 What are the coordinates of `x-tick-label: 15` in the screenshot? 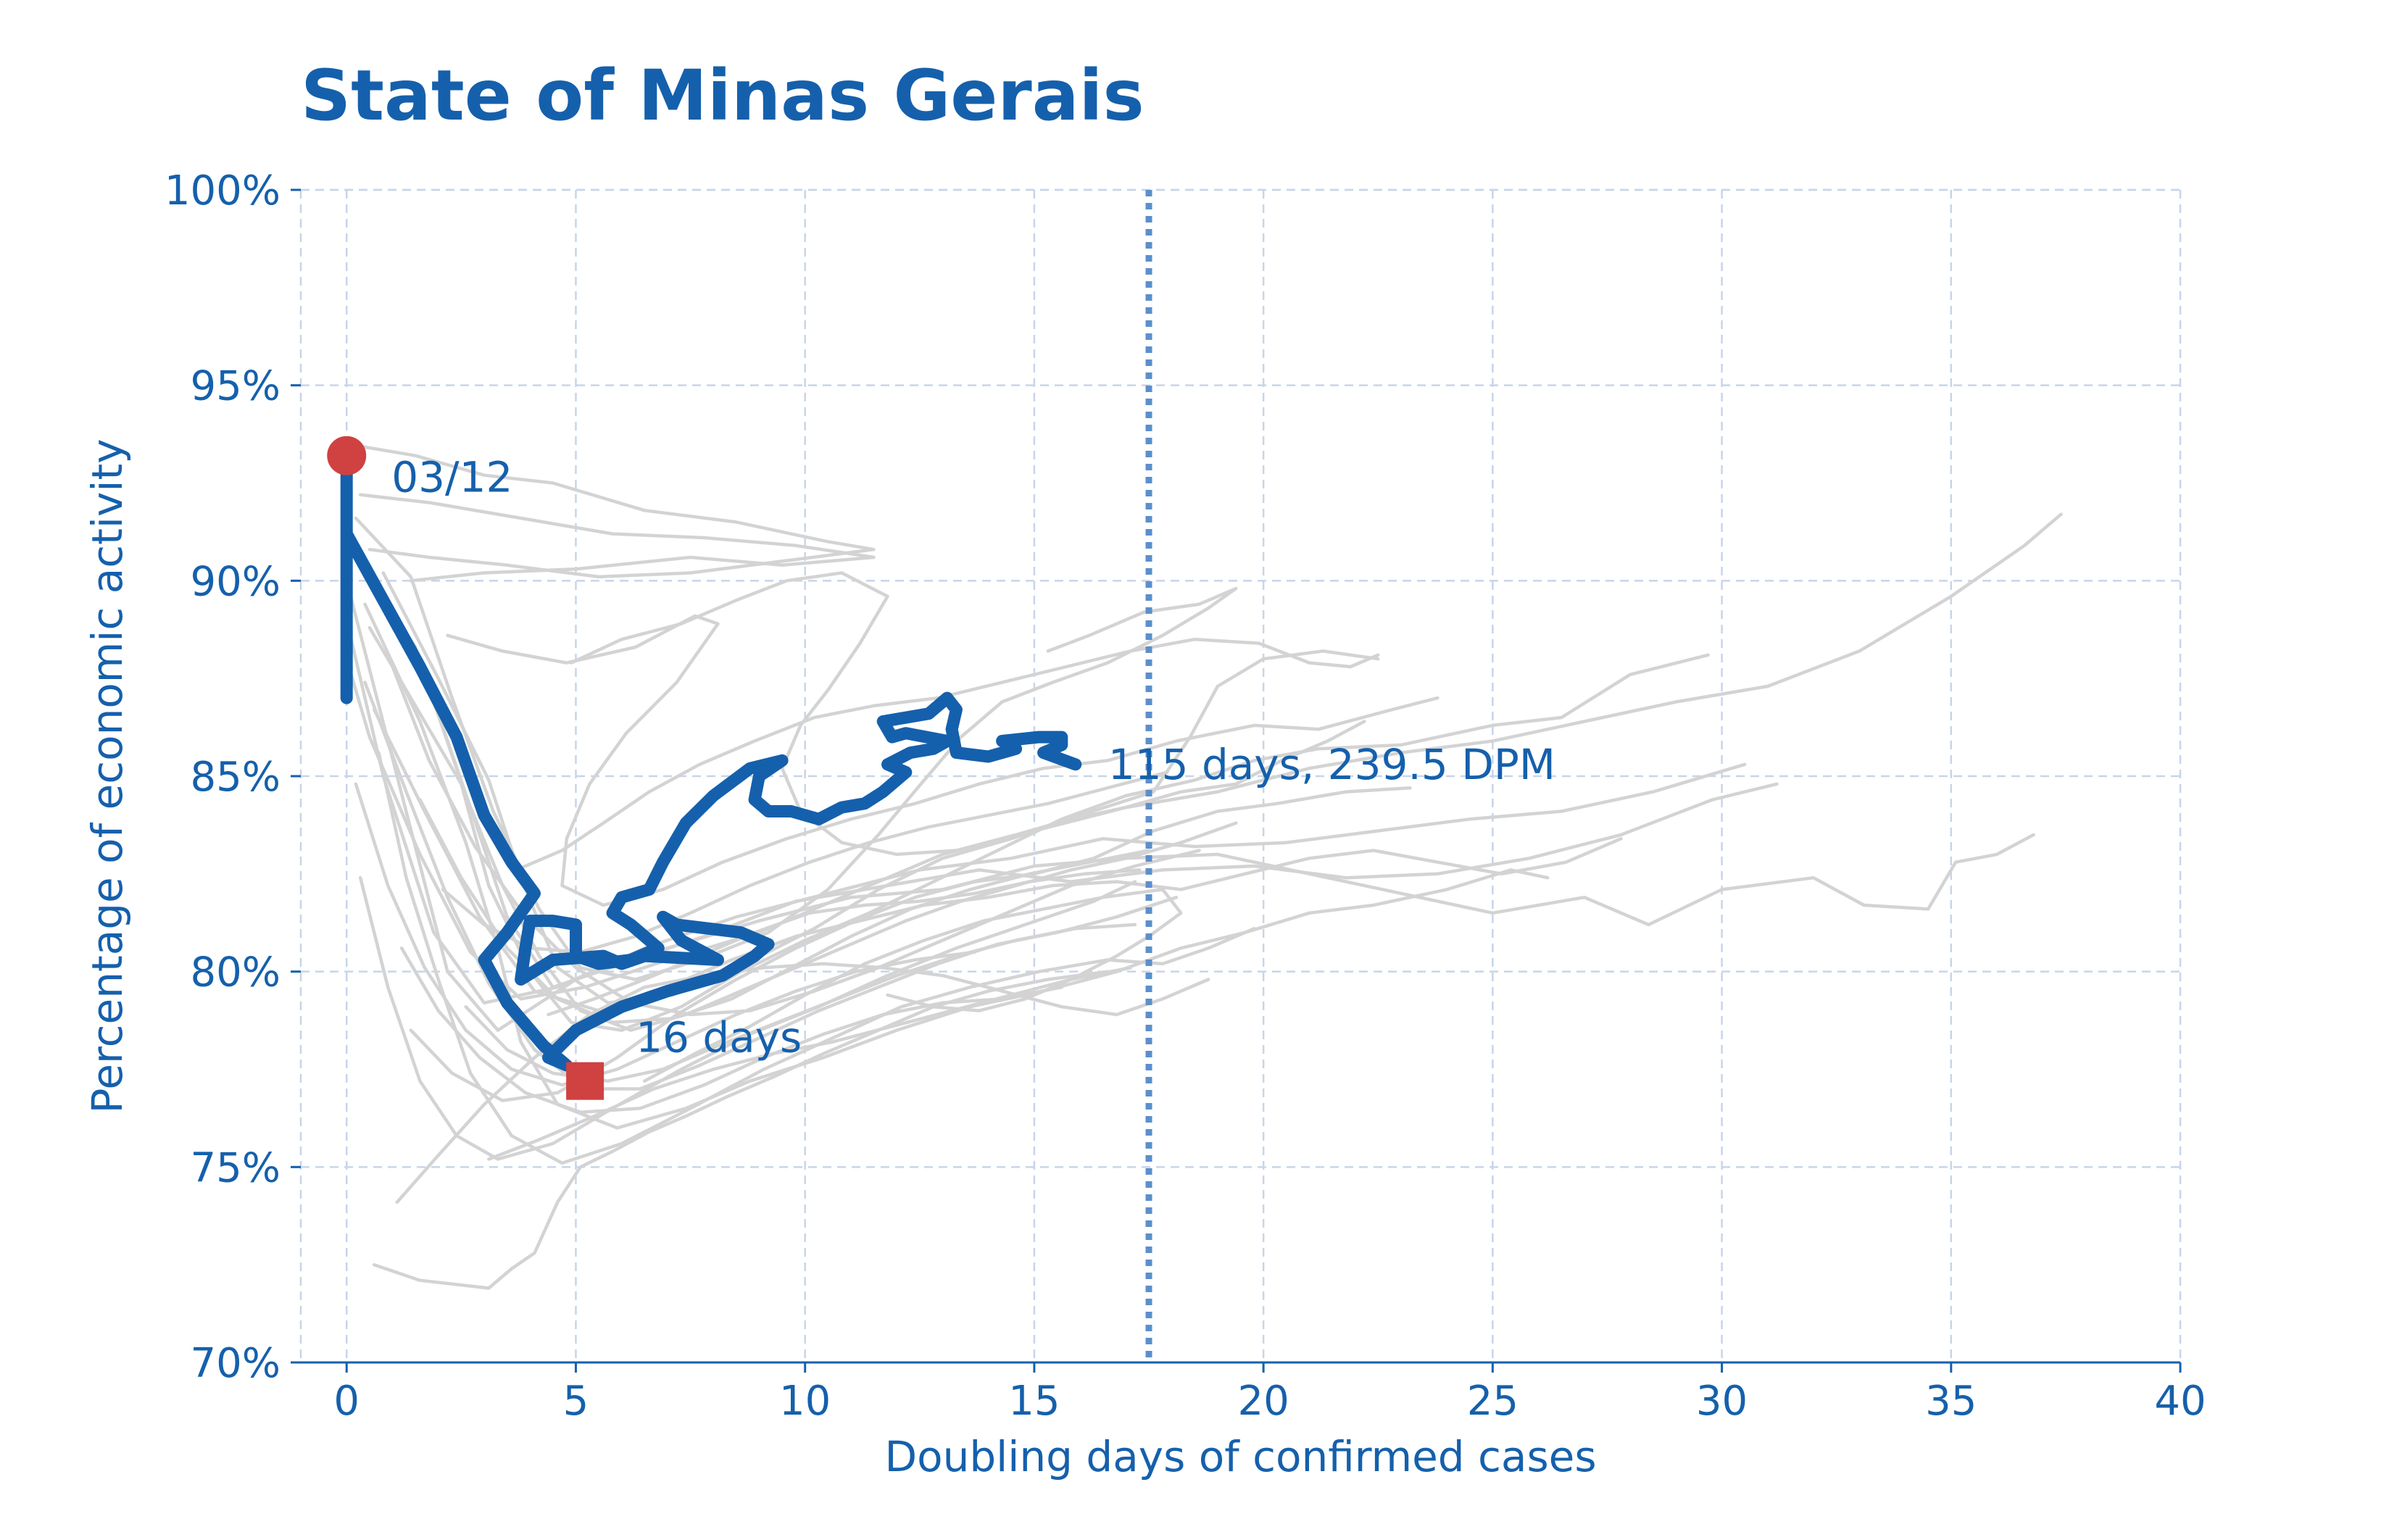 It's located at (1034, 1401).